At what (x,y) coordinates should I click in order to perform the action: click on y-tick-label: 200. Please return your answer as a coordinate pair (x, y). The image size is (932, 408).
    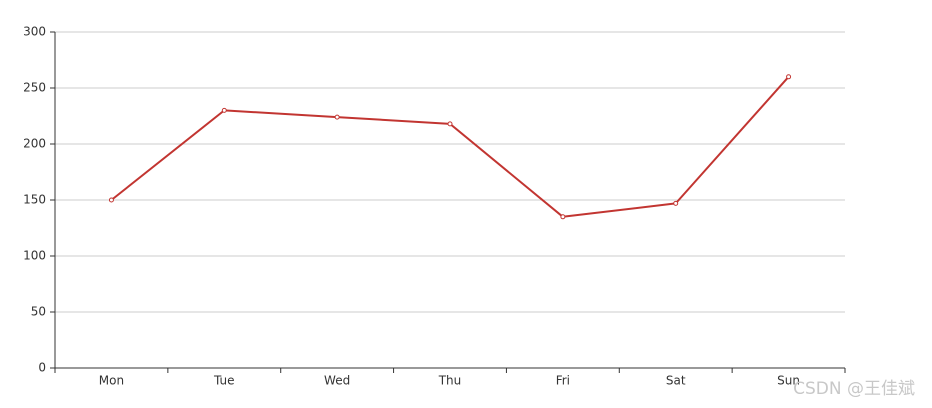
    Looking at the image, I should click on (34, 144).